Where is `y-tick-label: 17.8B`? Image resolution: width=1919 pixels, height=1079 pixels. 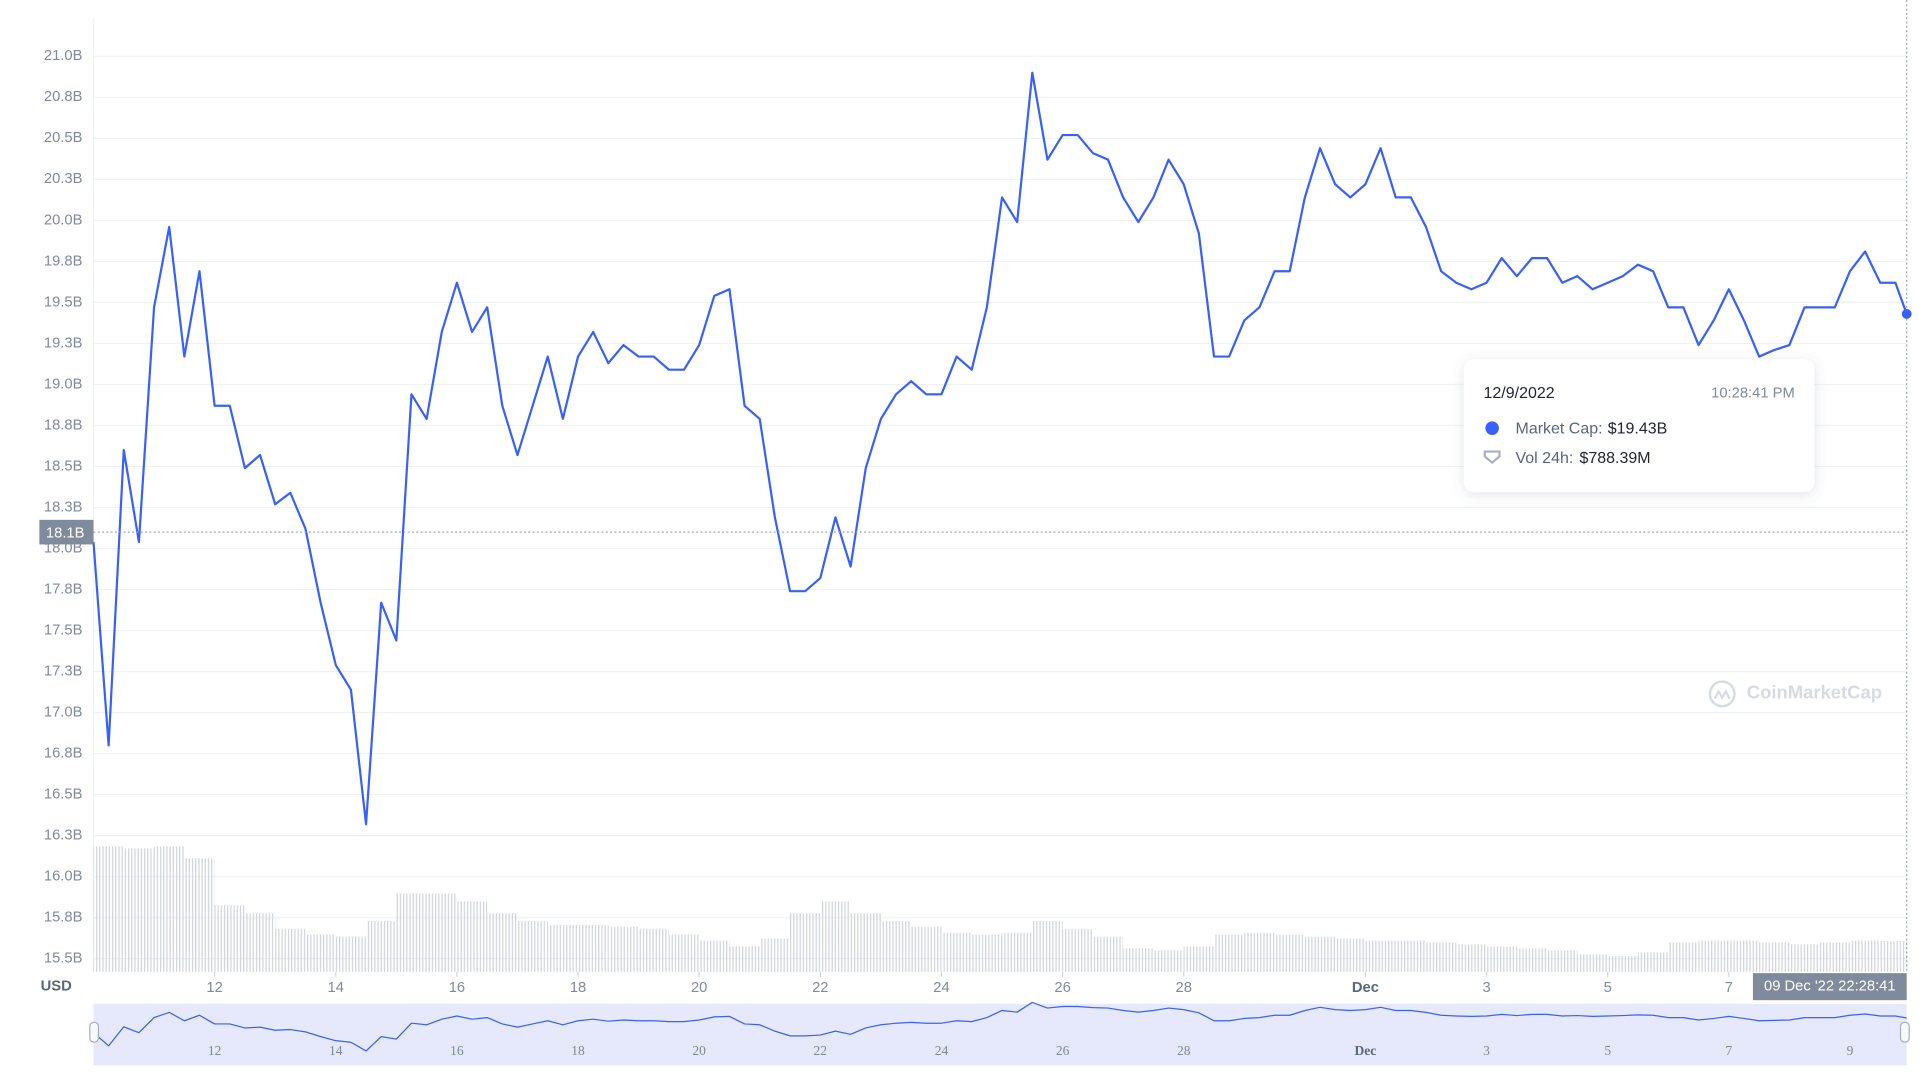
y-tick-label: 17.8B is located at coordinates (63, 589).